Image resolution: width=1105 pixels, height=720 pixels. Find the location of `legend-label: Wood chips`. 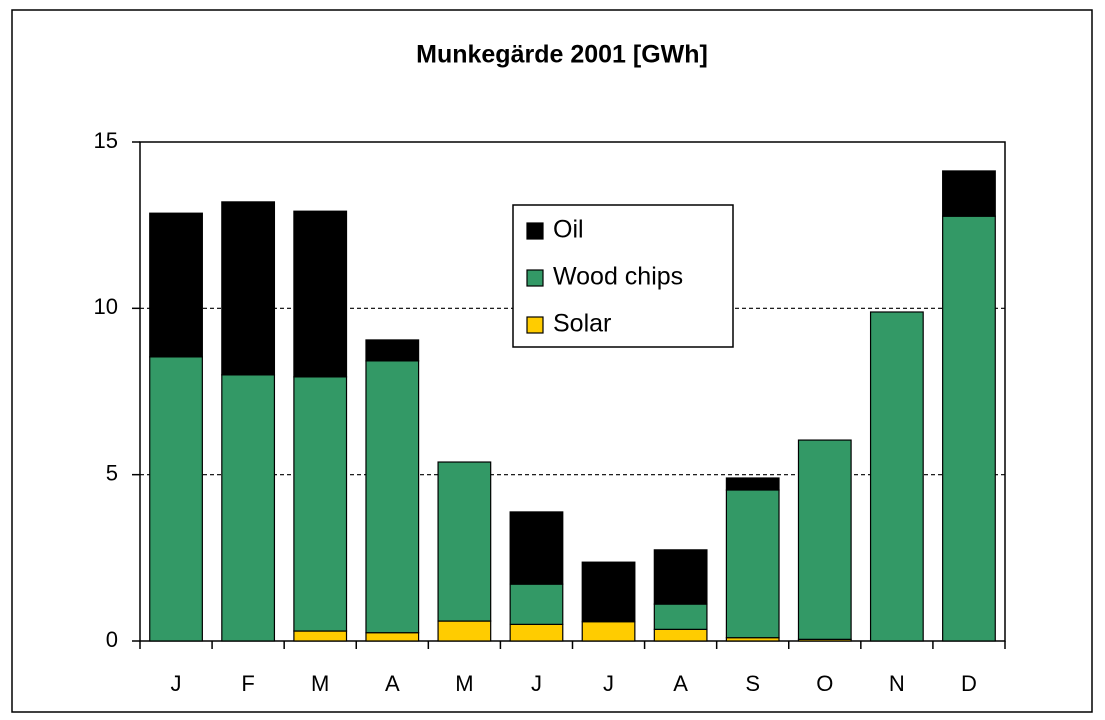

legend-label: Wood chips is located at coordinates (618, 277).